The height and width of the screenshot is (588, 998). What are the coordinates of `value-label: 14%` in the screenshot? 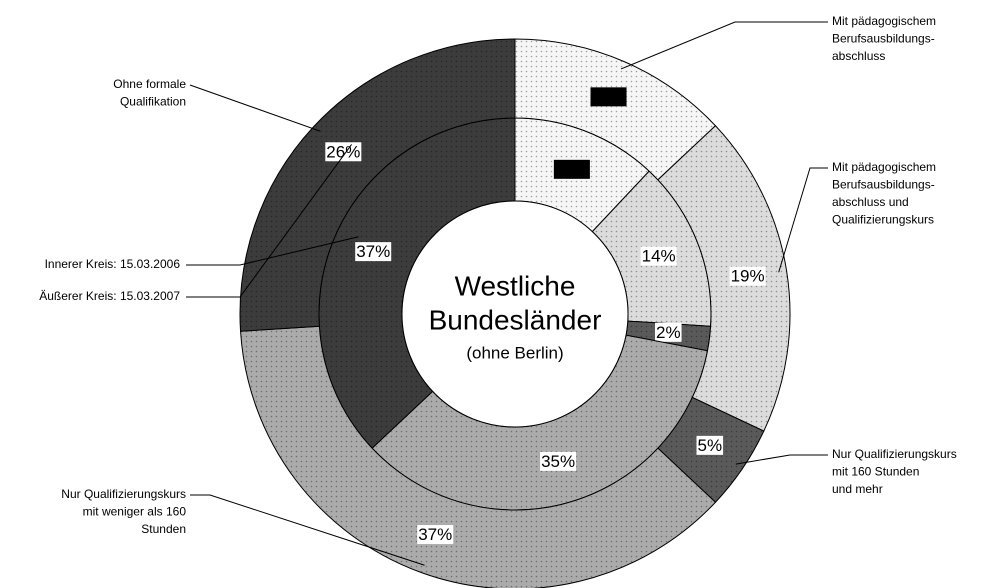 It's located at (659, 256).